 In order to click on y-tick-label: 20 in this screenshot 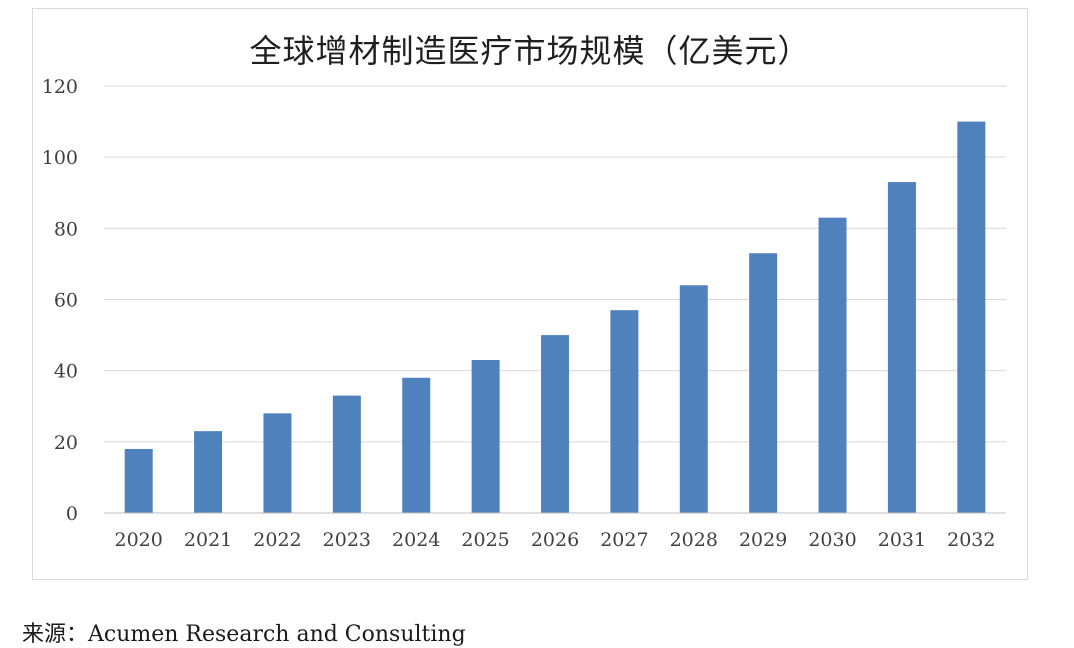, I will do `click(66, 443)`.